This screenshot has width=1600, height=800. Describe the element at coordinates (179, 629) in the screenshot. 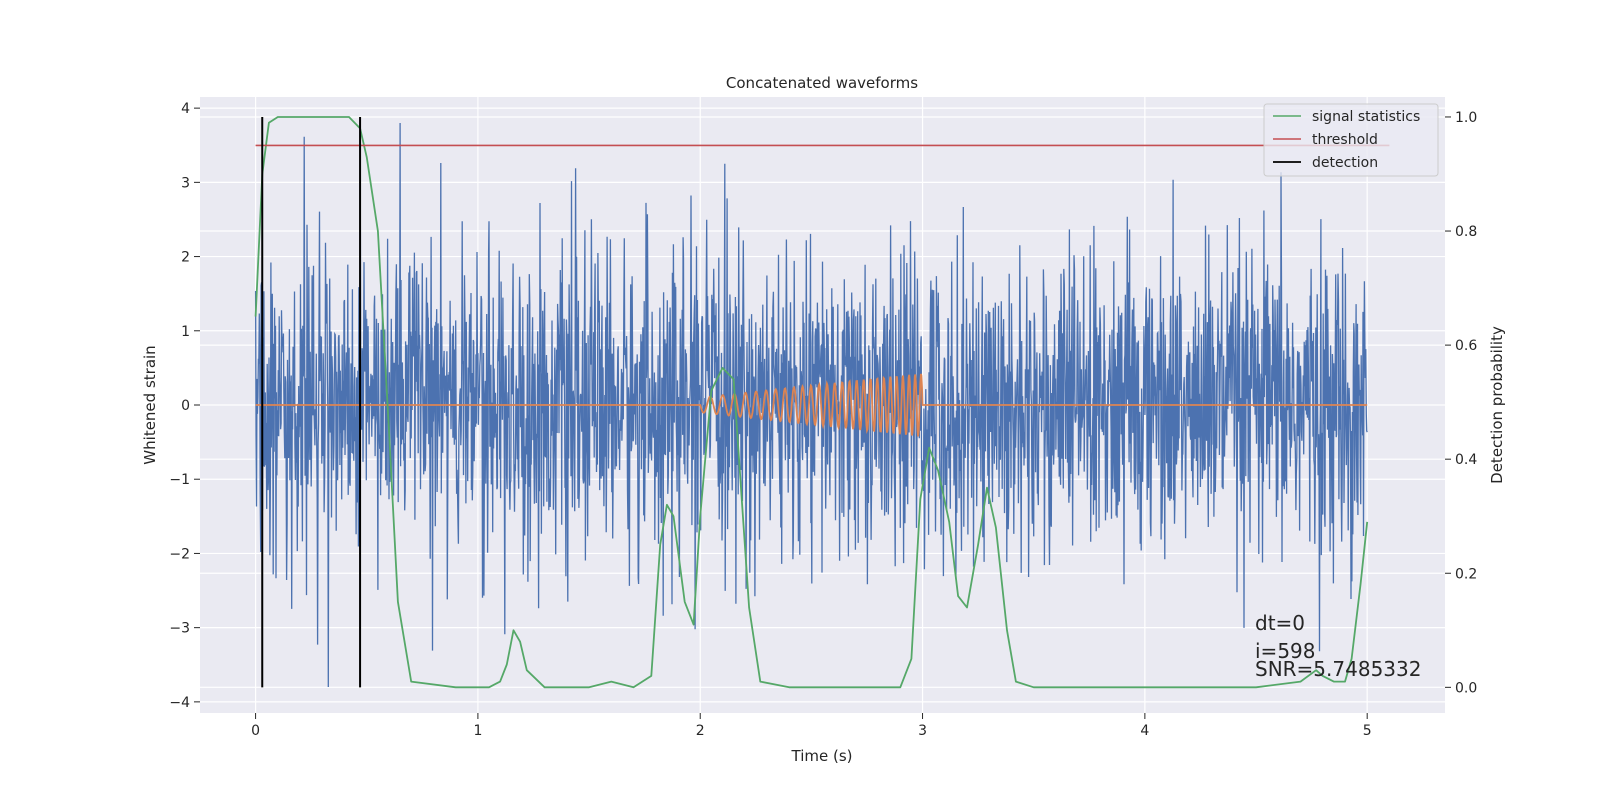

I see `y-left-tick-label: −3` at that location.